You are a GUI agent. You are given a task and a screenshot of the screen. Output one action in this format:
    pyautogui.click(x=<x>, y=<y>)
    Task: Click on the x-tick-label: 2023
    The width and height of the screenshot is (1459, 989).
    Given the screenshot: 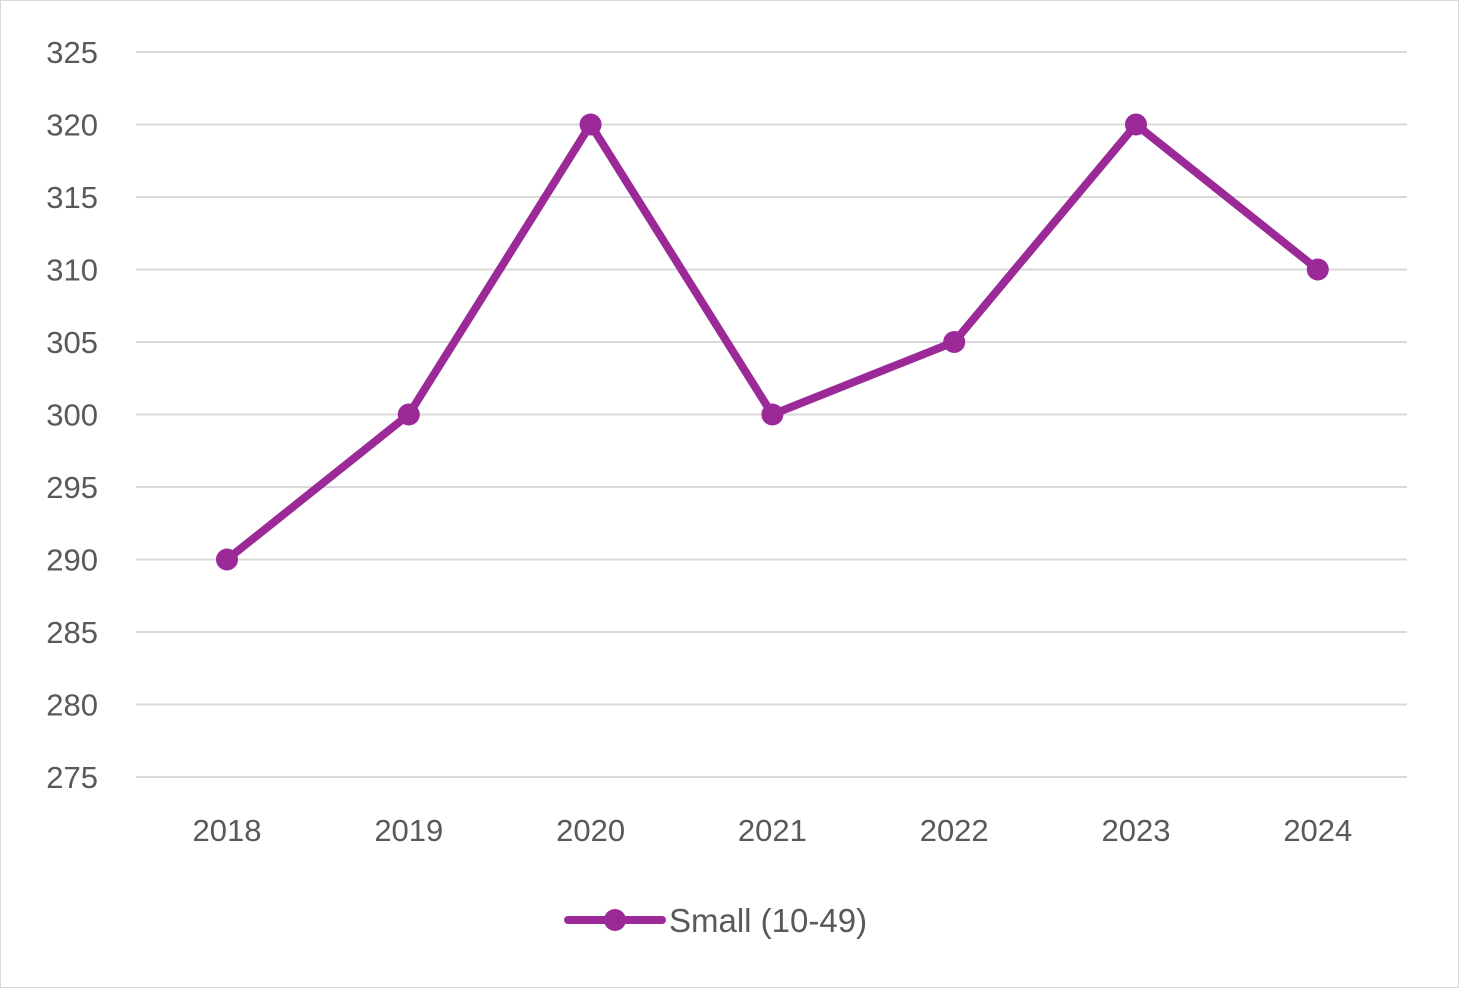 What is the action you would take?
    pyautogui.click(x=1136, y=830)
    